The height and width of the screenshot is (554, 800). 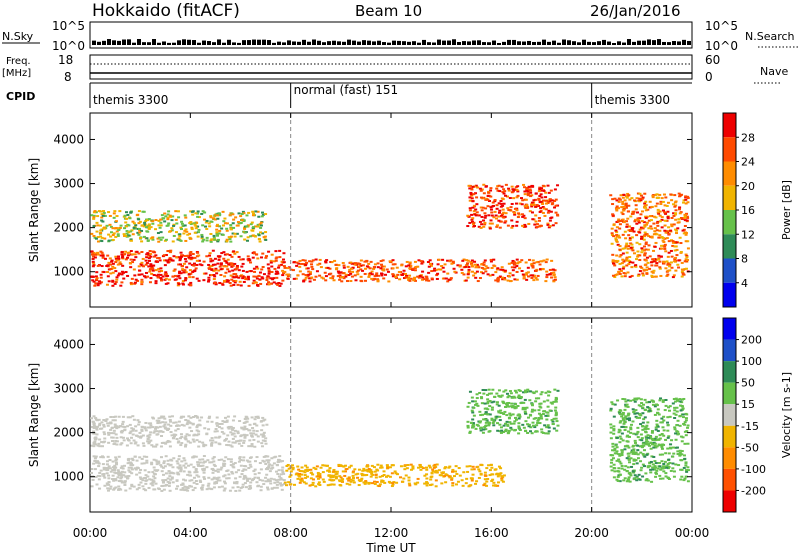 What do you see at coordinates (18, 61) in the screenshot?
I see `freq-label-1: Freq.` at bounding box center [18, 61].